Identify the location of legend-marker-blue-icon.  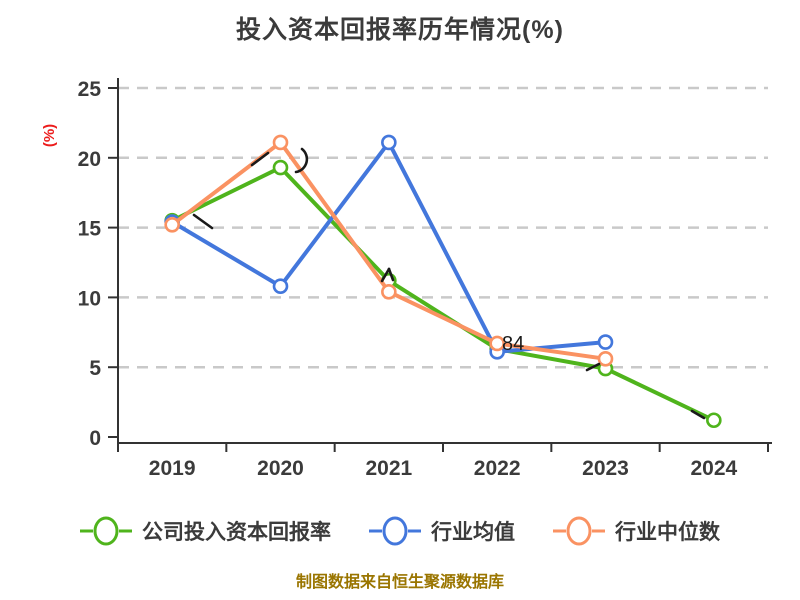
(395, 531).